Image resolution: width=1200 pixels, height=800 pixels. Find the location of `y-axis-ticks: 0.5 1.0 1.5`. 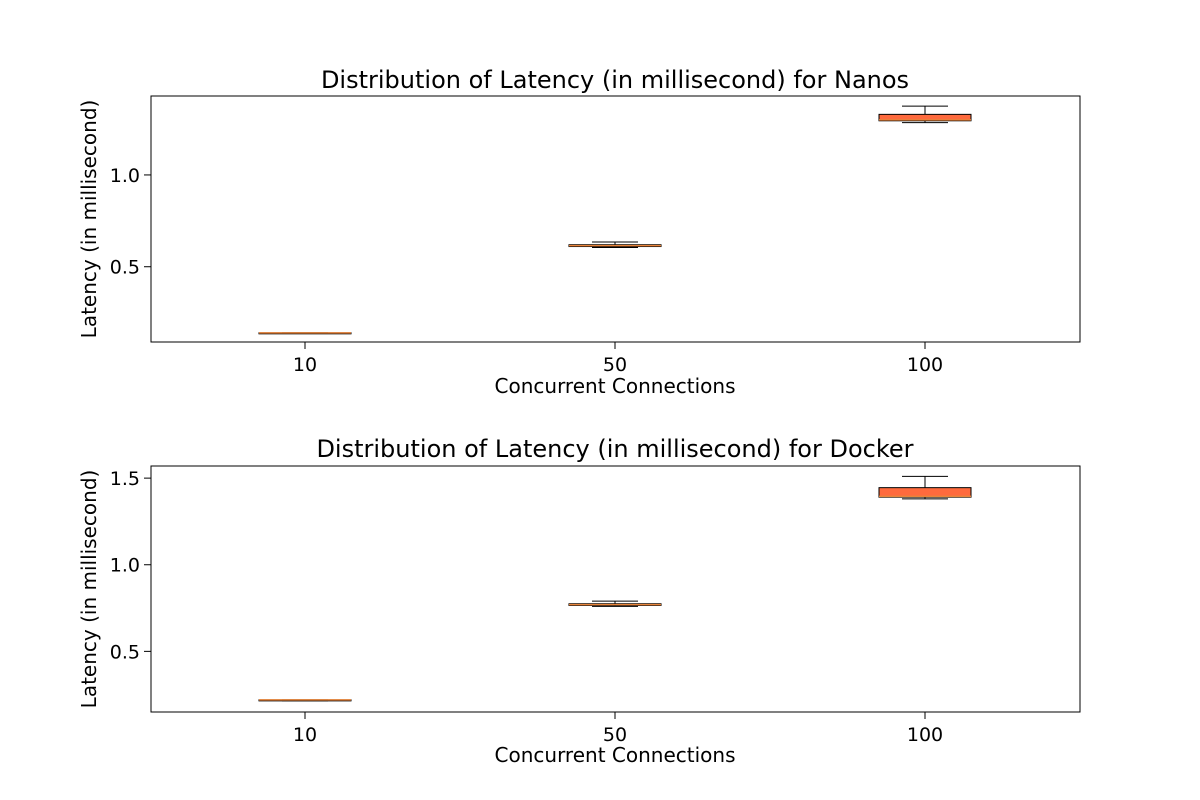

y-axis-ticks: 0.5 1.0 1.5 is located at coordinates (130, 565).